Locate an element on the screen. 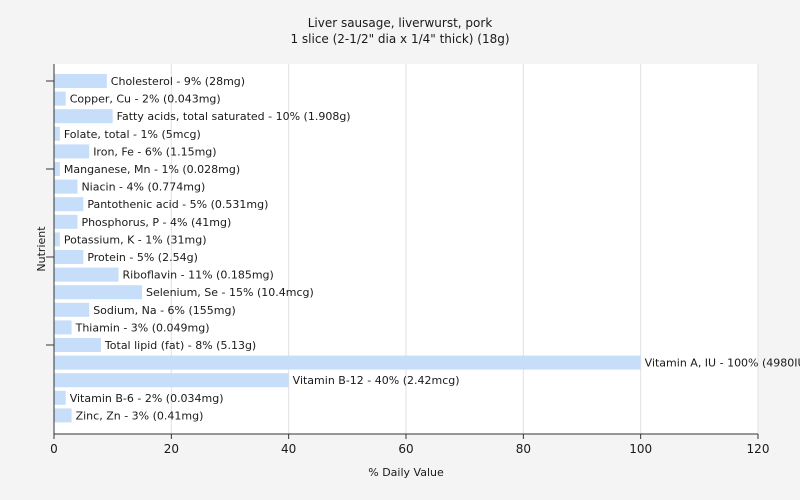 This screenshot has width=800, height=500. x-tick-label: 60 is located at coordinates (405, 449).